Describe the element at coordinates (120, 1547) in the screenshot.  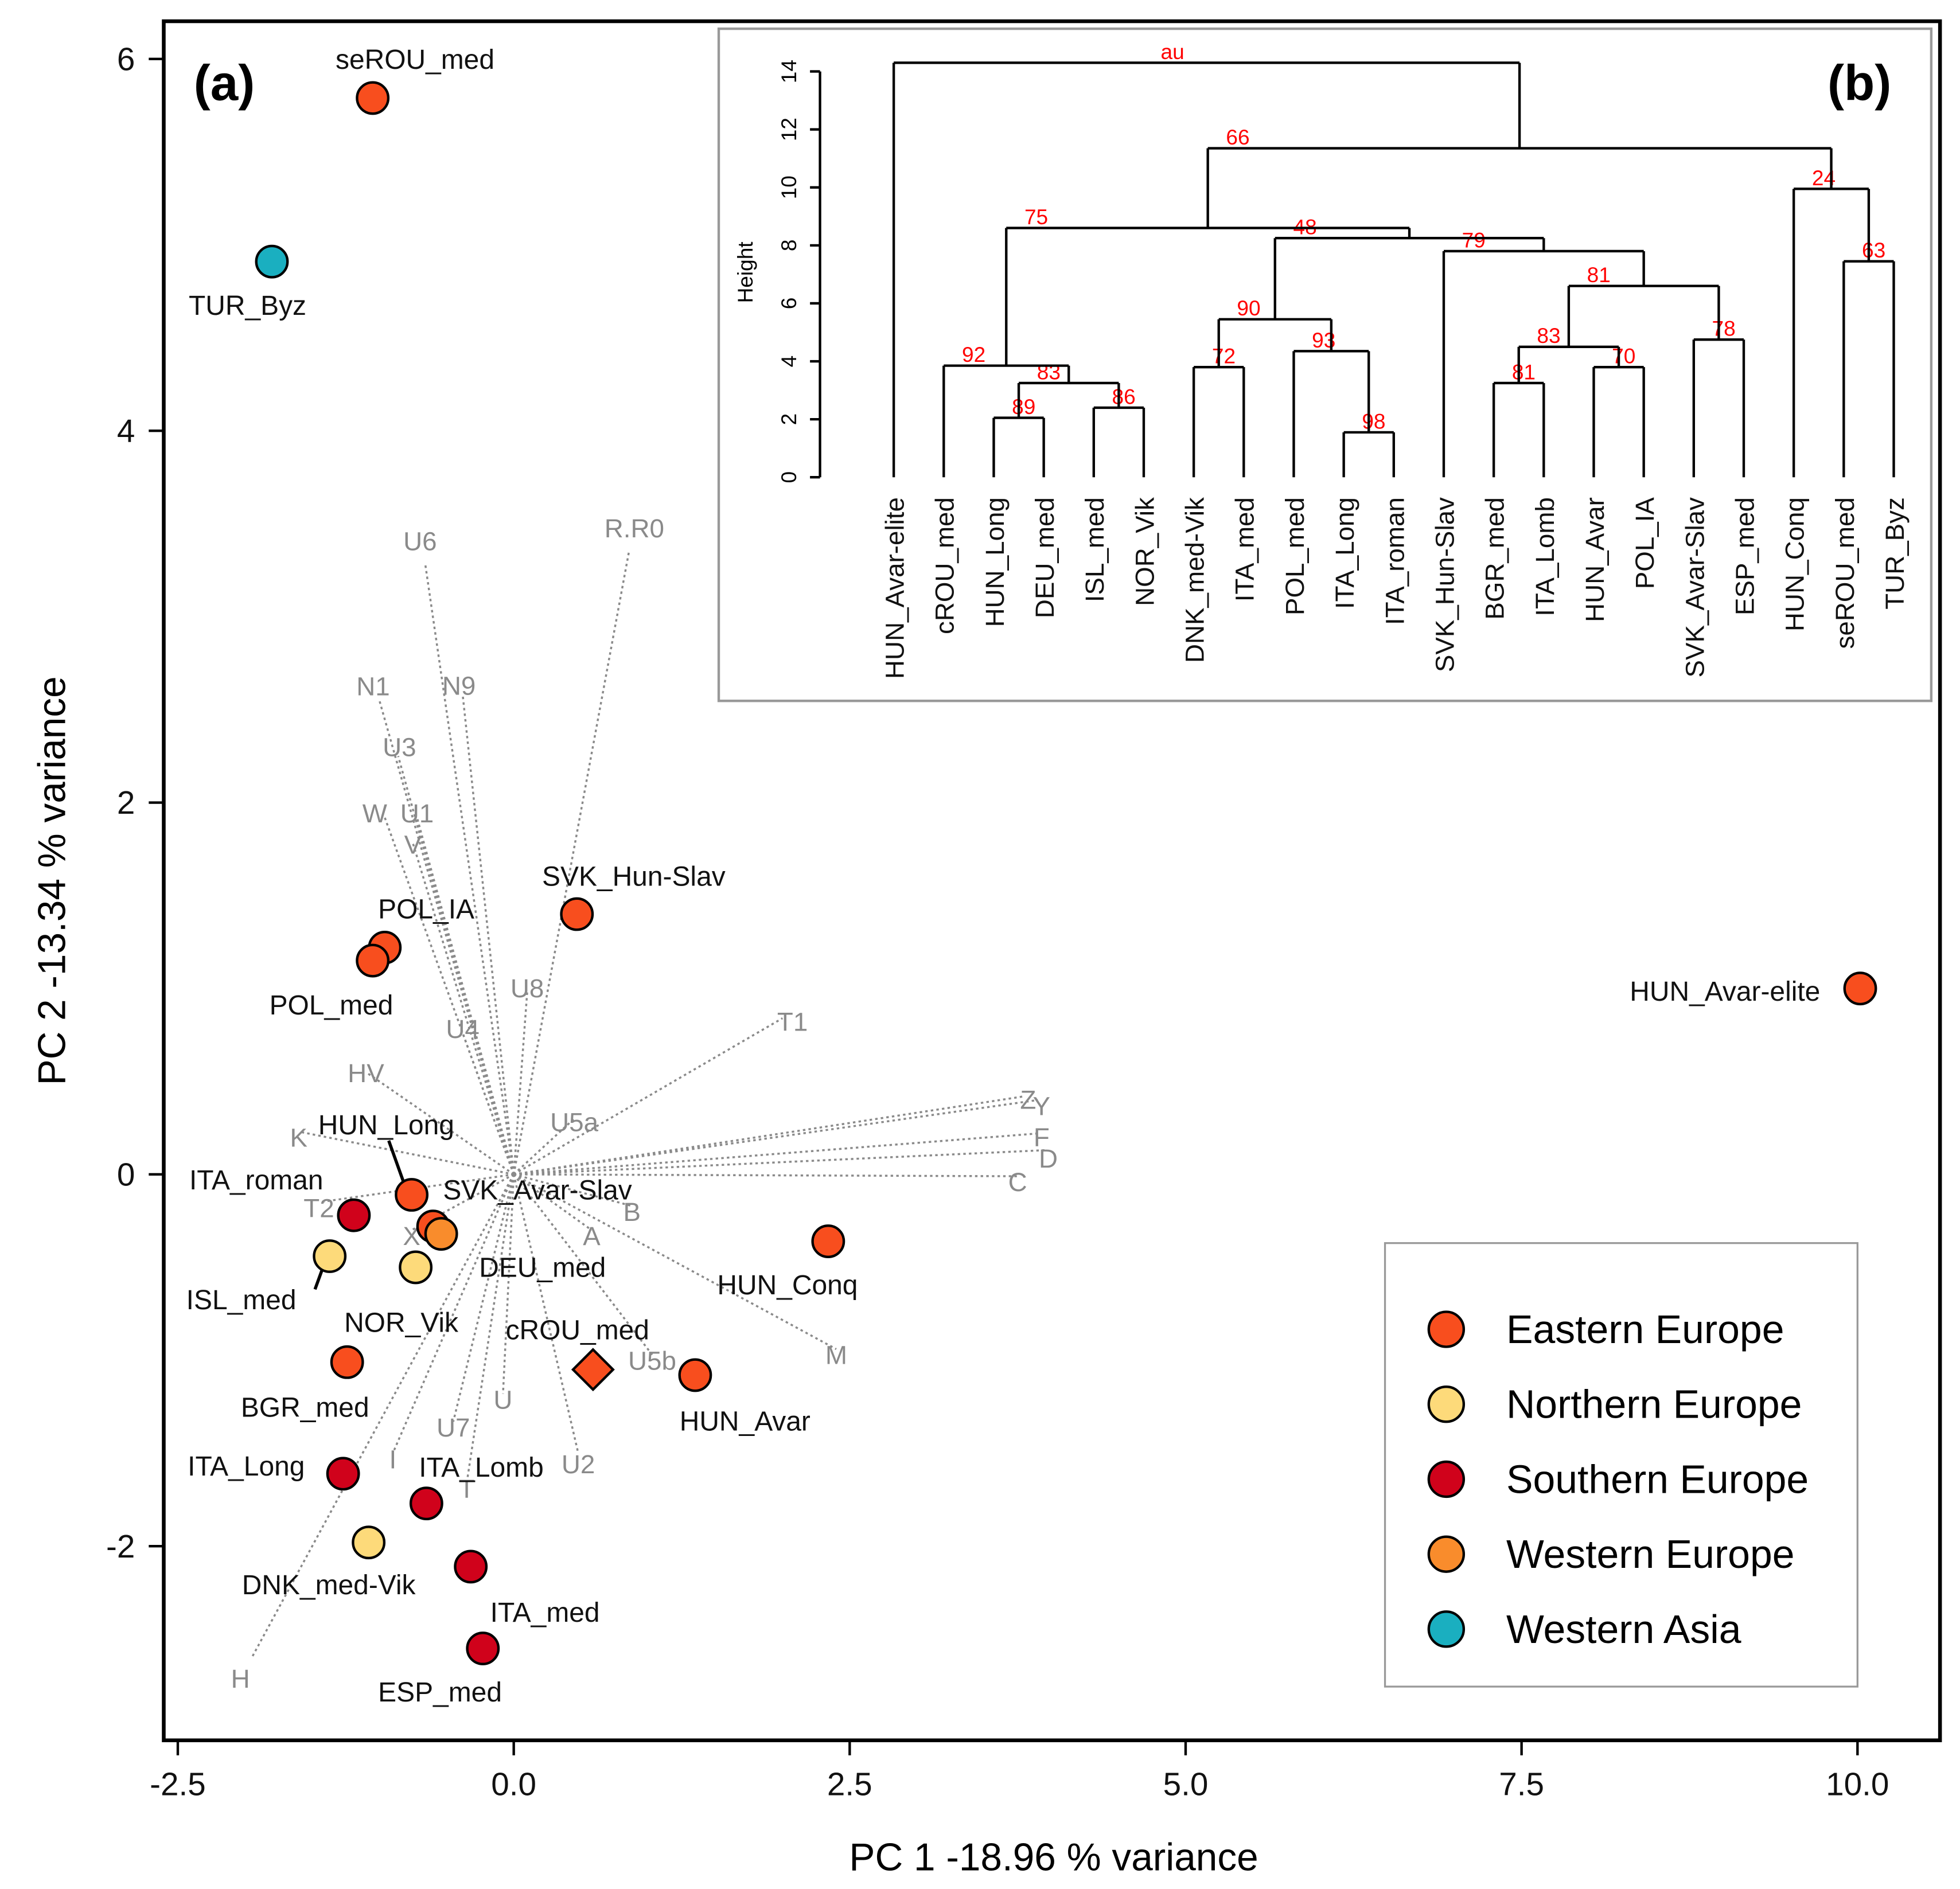
I see `y-tick-label: -2` at that location.